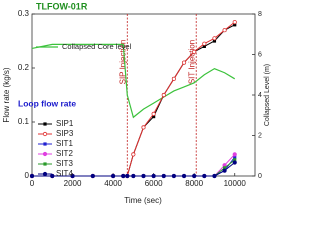  Describe the element at coordinates (64, 163) in the screenshot. I see `legend-label: SIT3` at that location.